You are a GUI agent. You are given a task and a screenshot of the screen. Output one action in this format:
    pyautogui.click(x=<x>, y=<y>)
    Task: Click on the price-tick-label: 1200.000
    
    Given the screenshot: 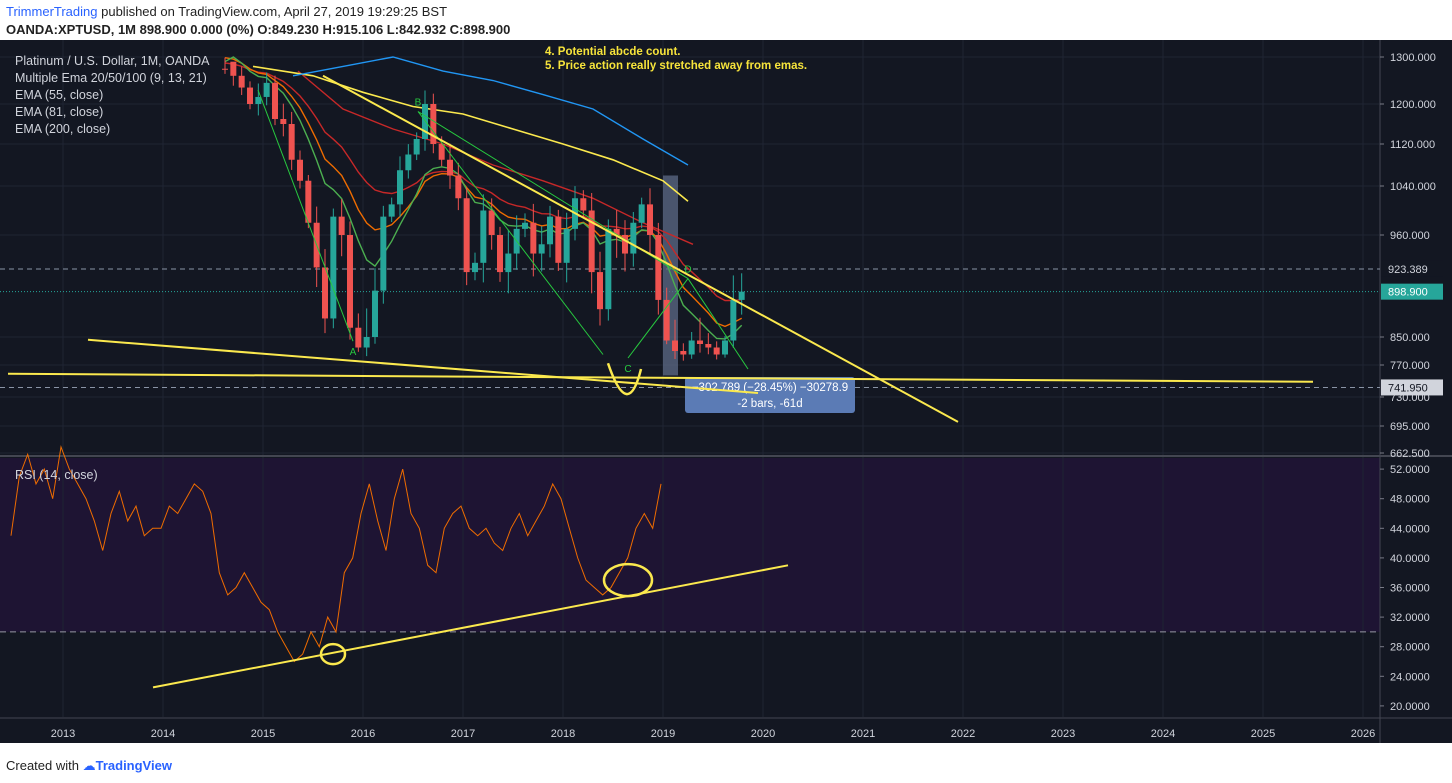 What is the action you would take?
    pyautogui.click(x=1413, y=105)
    